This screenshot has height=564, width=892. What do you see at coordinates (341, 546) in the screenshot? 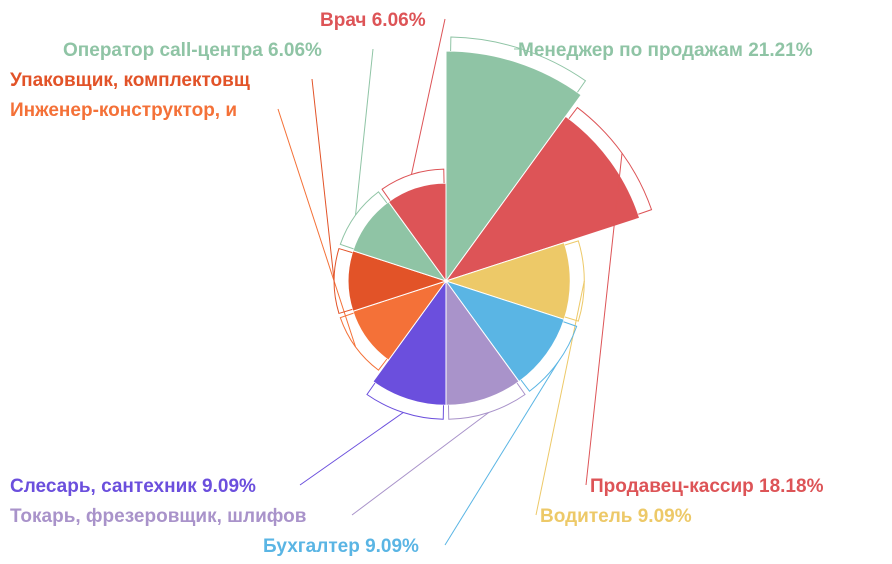
I see `slice-label: Бухгалтер 9.09%` at bounding box center [341, 546].